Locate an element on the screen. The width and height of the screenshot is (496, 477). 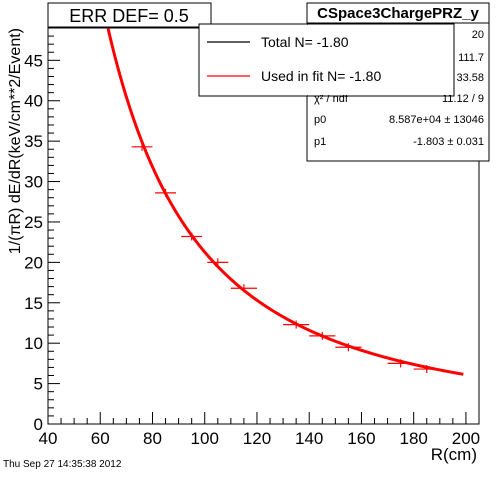
legend-entry: Used in fit N= -1.80 is located at coordinates (294, 76).